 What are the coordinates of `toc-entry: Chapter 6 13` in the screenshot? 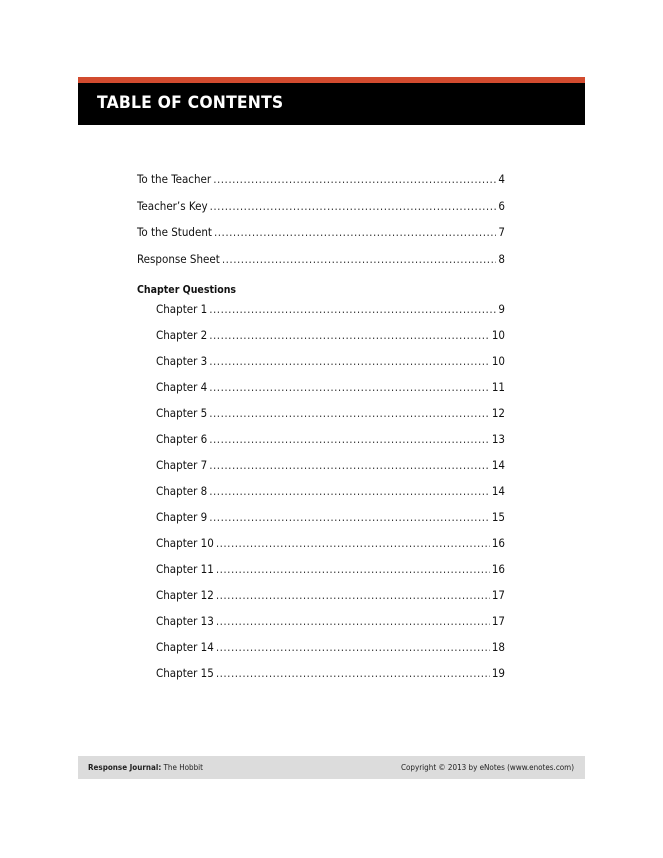 It's located at (321, 445).